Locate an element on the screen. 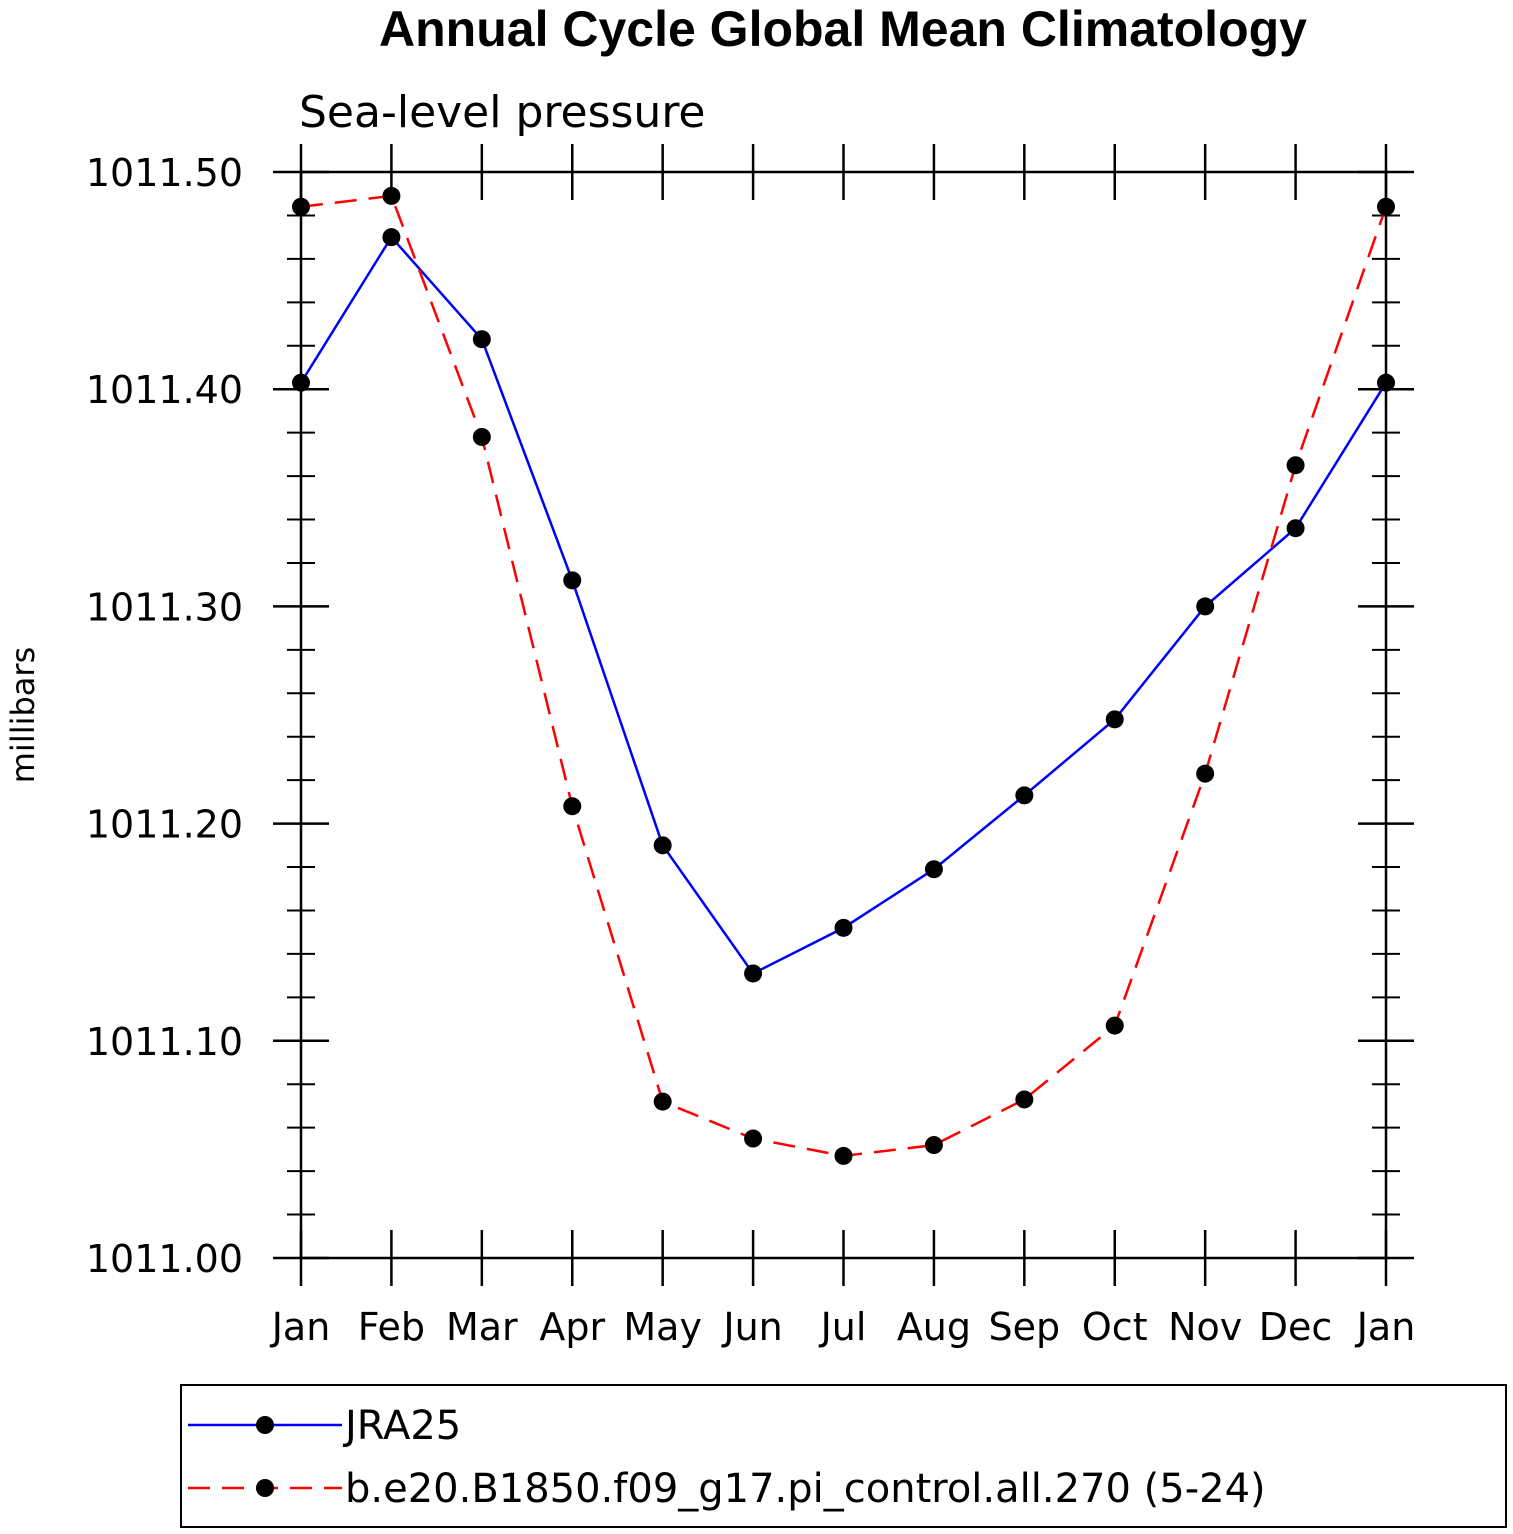 Image resolution: width=1513 pixels, height=1534 pixels. y-tick-label: 1011.40 is located at coordinates (164, 390).